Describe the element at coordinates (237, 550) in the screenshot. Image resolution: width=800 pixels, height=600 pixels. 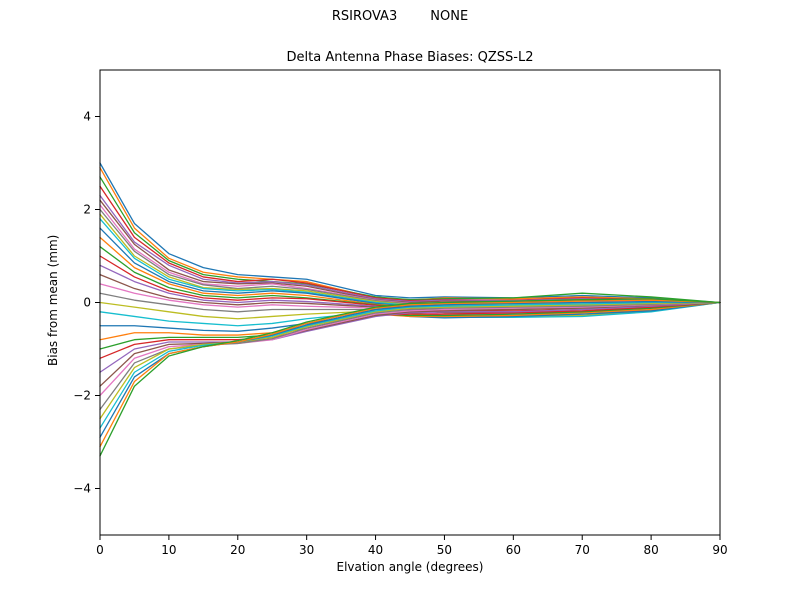
I see `x-tick-label: 20` at that location.